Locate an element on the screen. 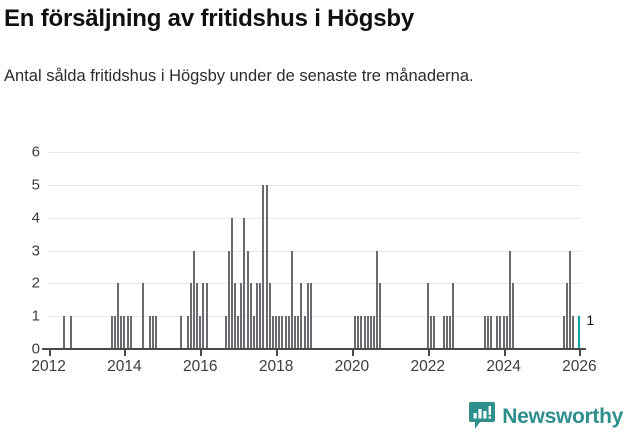 Image resolution: width=631 pixels, height=439 pixels. x-axis-line is located at coordinates (314, 349).